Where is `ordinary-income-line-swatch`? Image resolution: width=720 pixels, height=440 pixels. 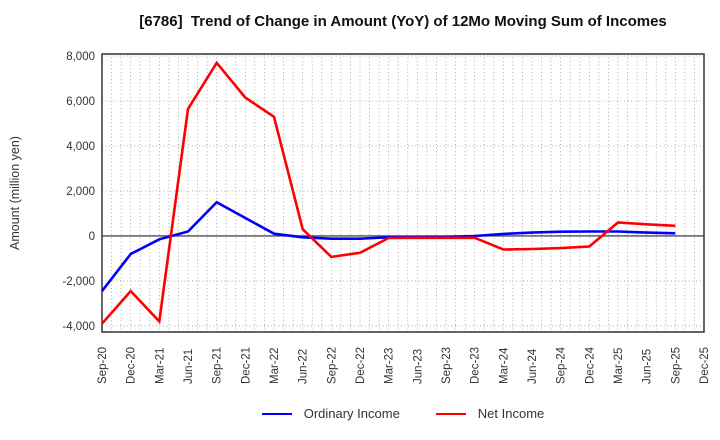
ordinary-income-line-swatch is located at coordinates (276, 413).